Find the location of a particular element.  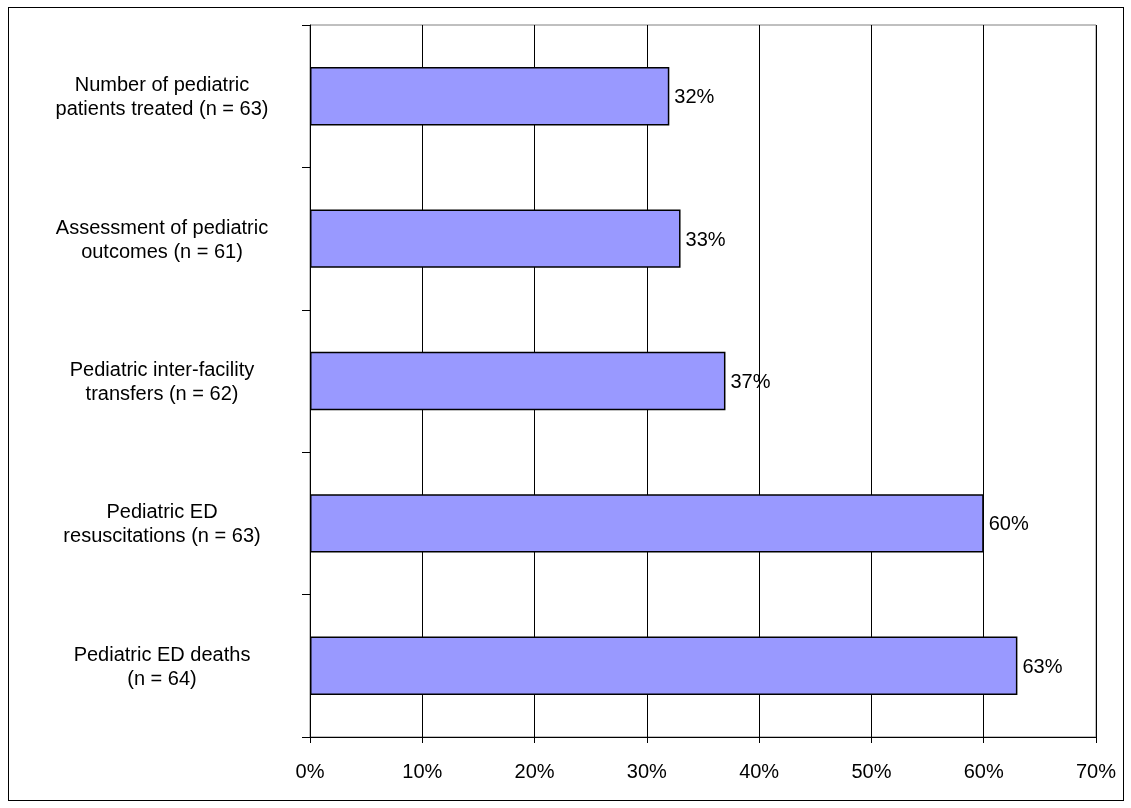

x-tick-label: 20% is located at coordinates (534, 771).